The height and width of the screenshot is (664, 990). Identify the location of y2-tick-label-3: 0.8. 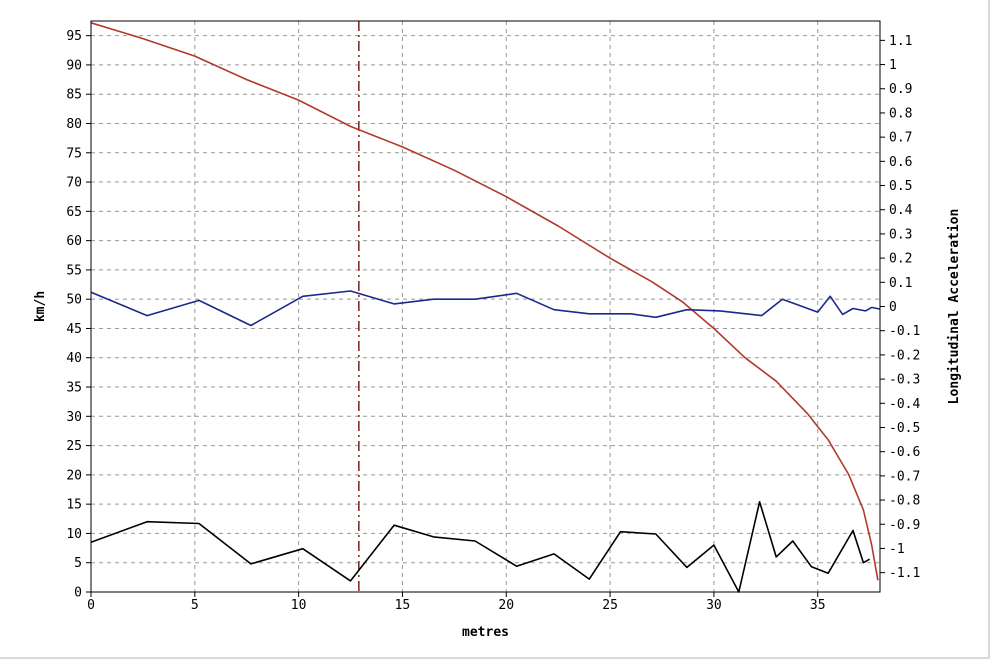
(900, 113).